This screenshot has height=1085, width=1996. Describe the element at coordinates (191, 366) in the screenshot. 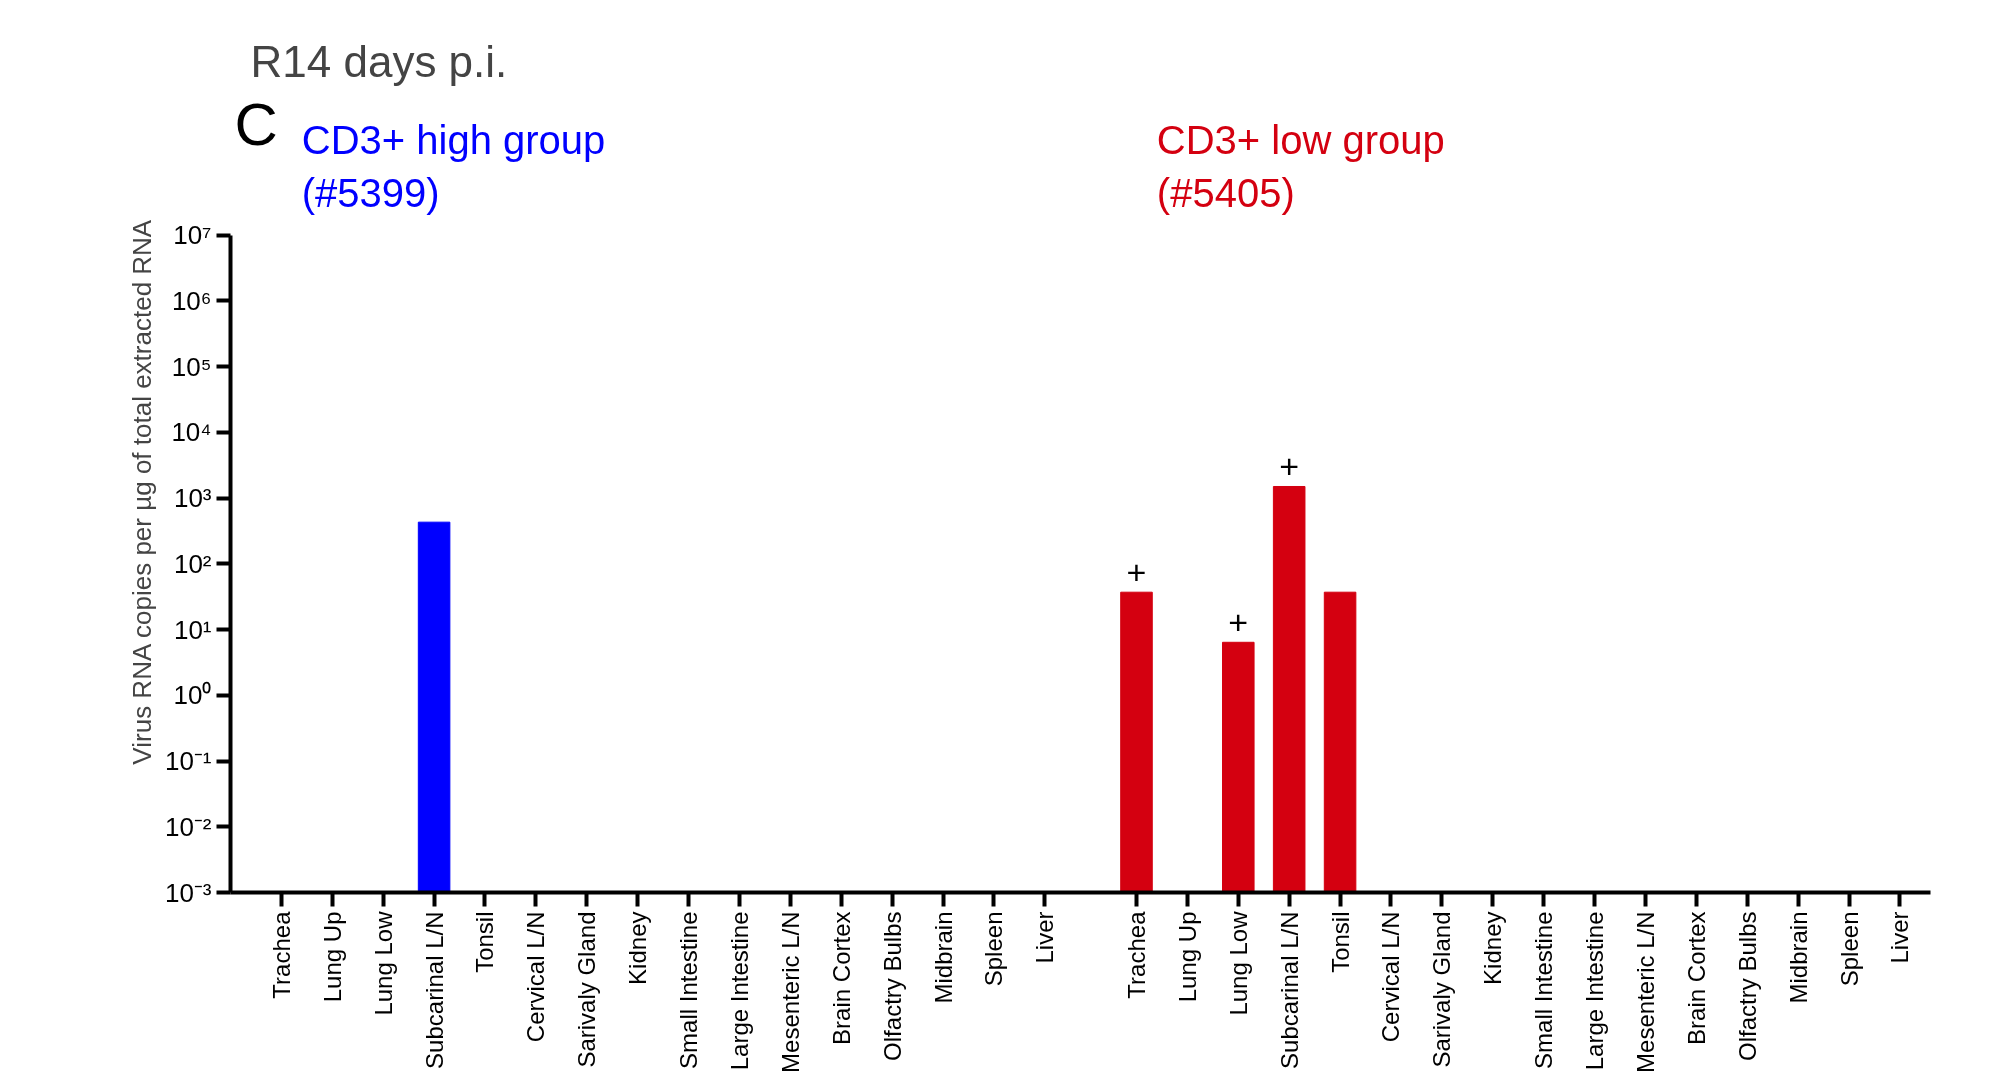

I see `y-tick-label: 10⁵` at that location.